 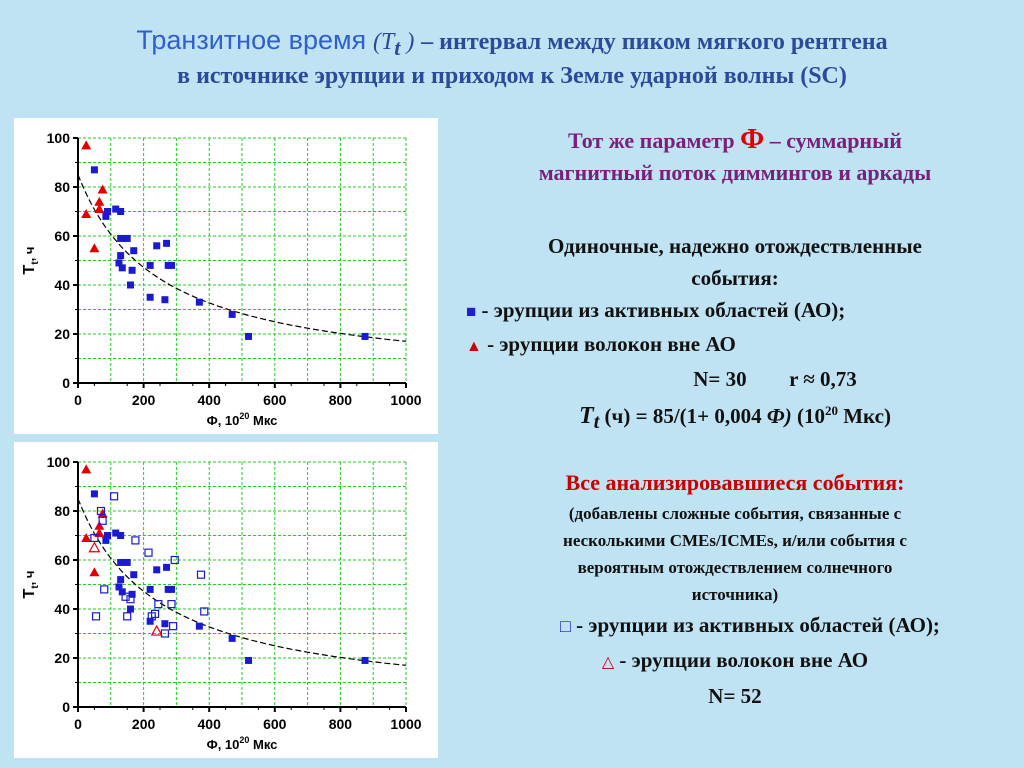 What do you see at coordinates (651, 140) in the screenshot?
I see `param-text-a: Тот же параметр` at bounding box center [651, 140].